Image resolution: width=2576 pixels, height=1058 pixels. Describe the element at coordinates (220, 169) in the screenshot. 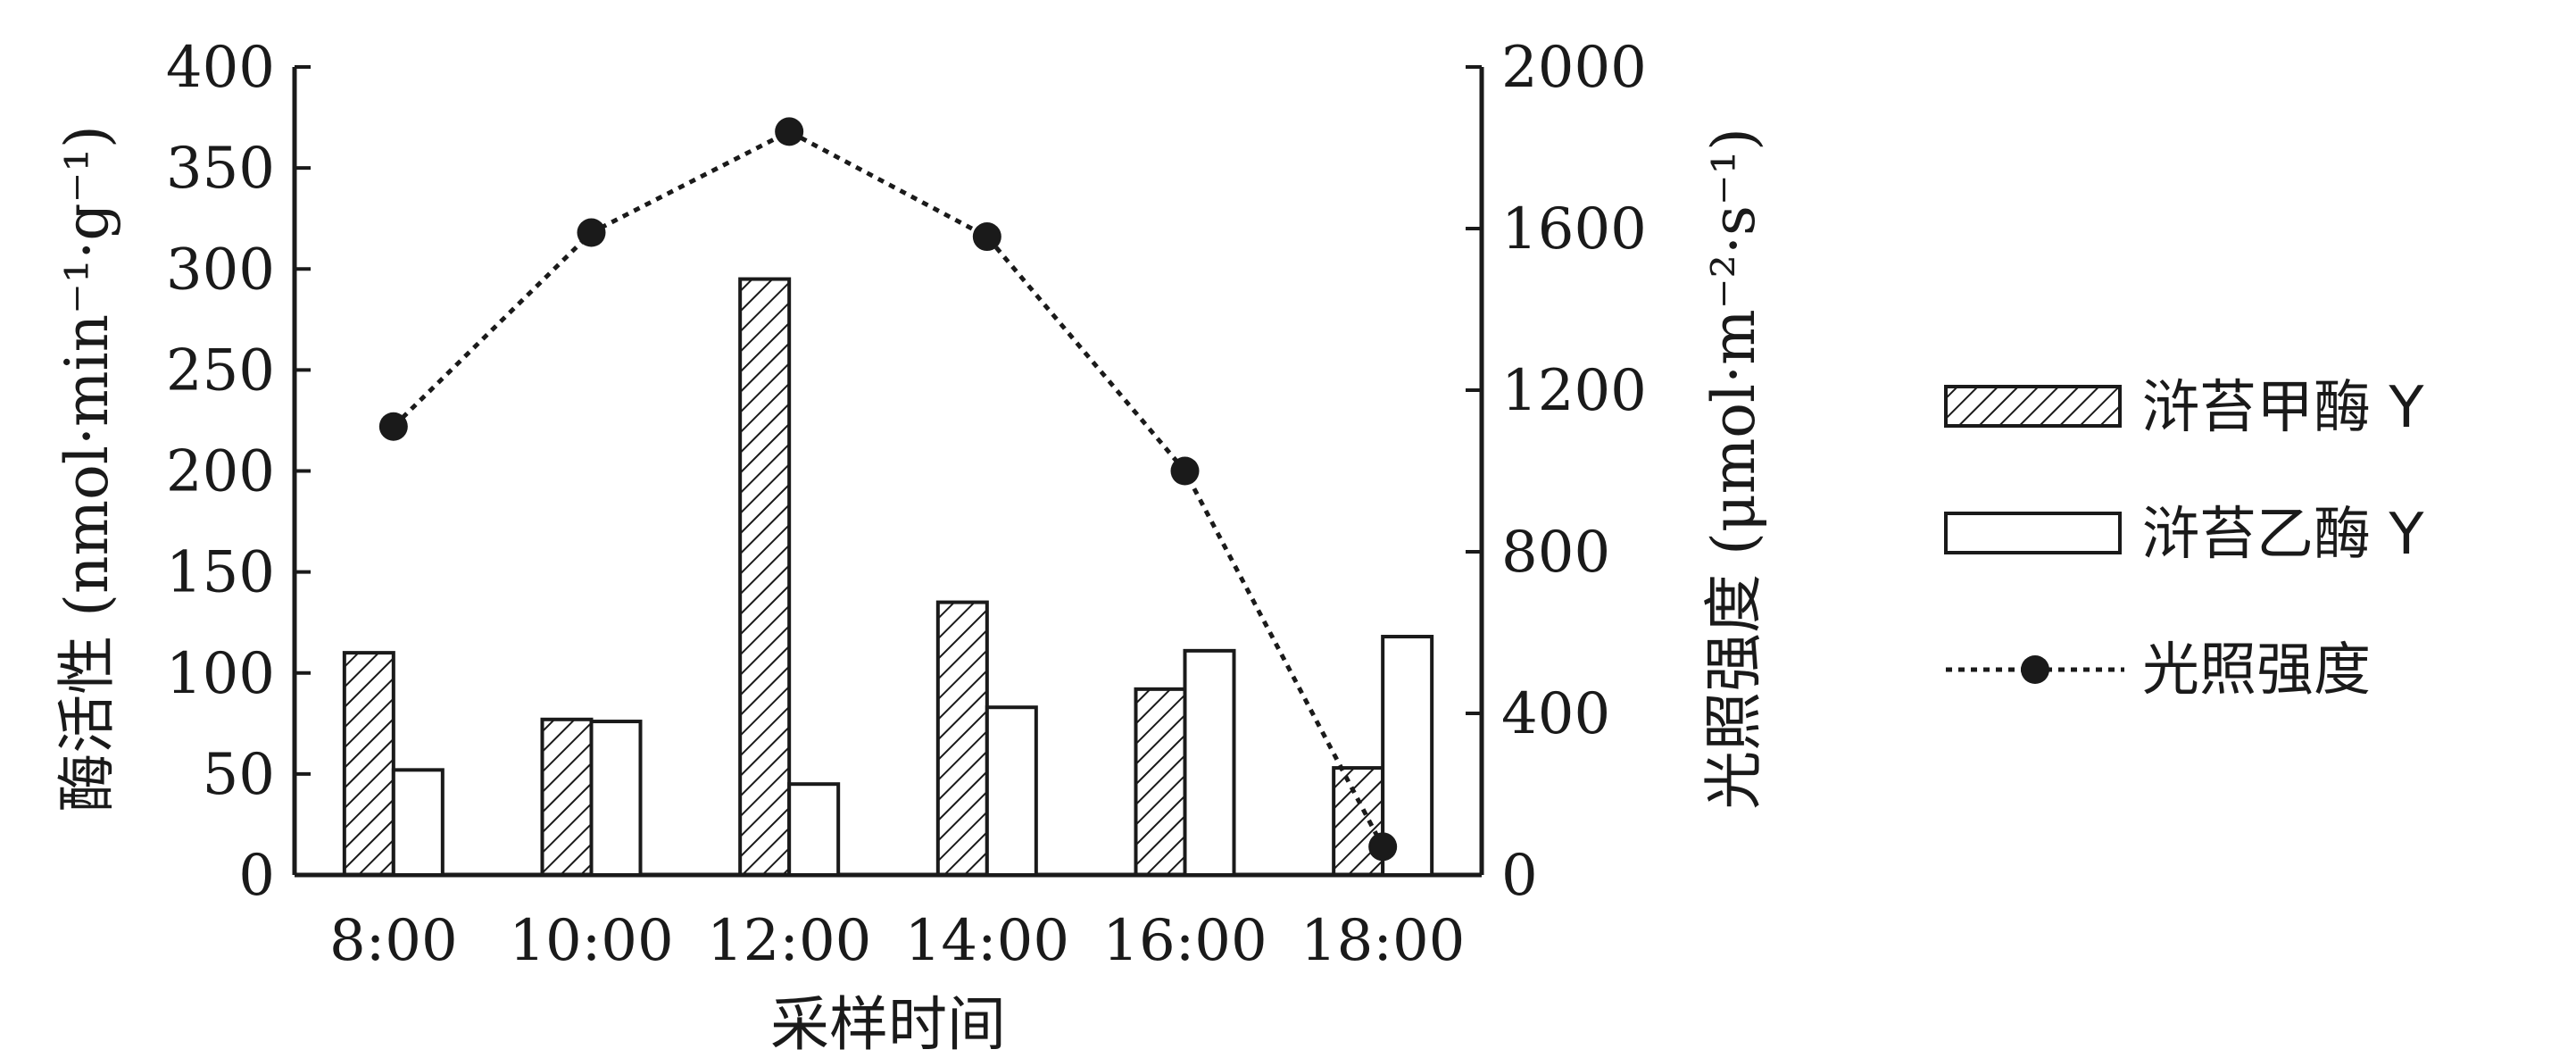

I see `left-y-tick-label: 350` at that location.